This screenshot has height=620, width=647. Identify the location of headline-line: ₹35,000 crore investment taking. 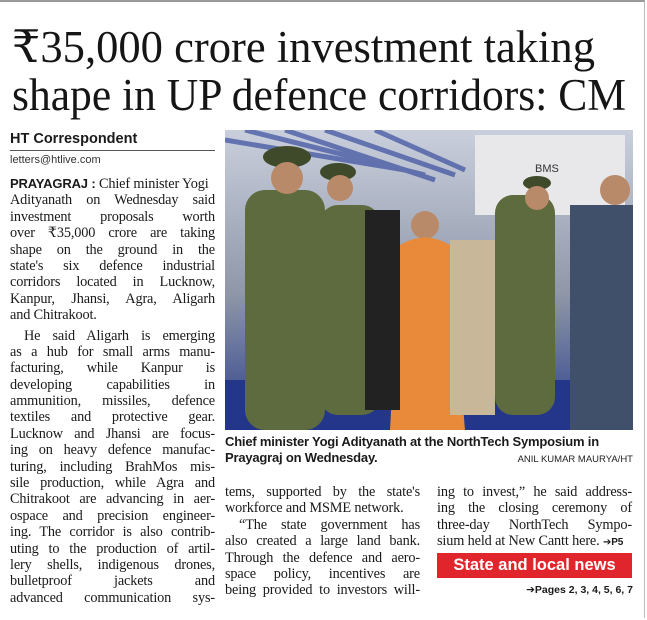
(303, 47).